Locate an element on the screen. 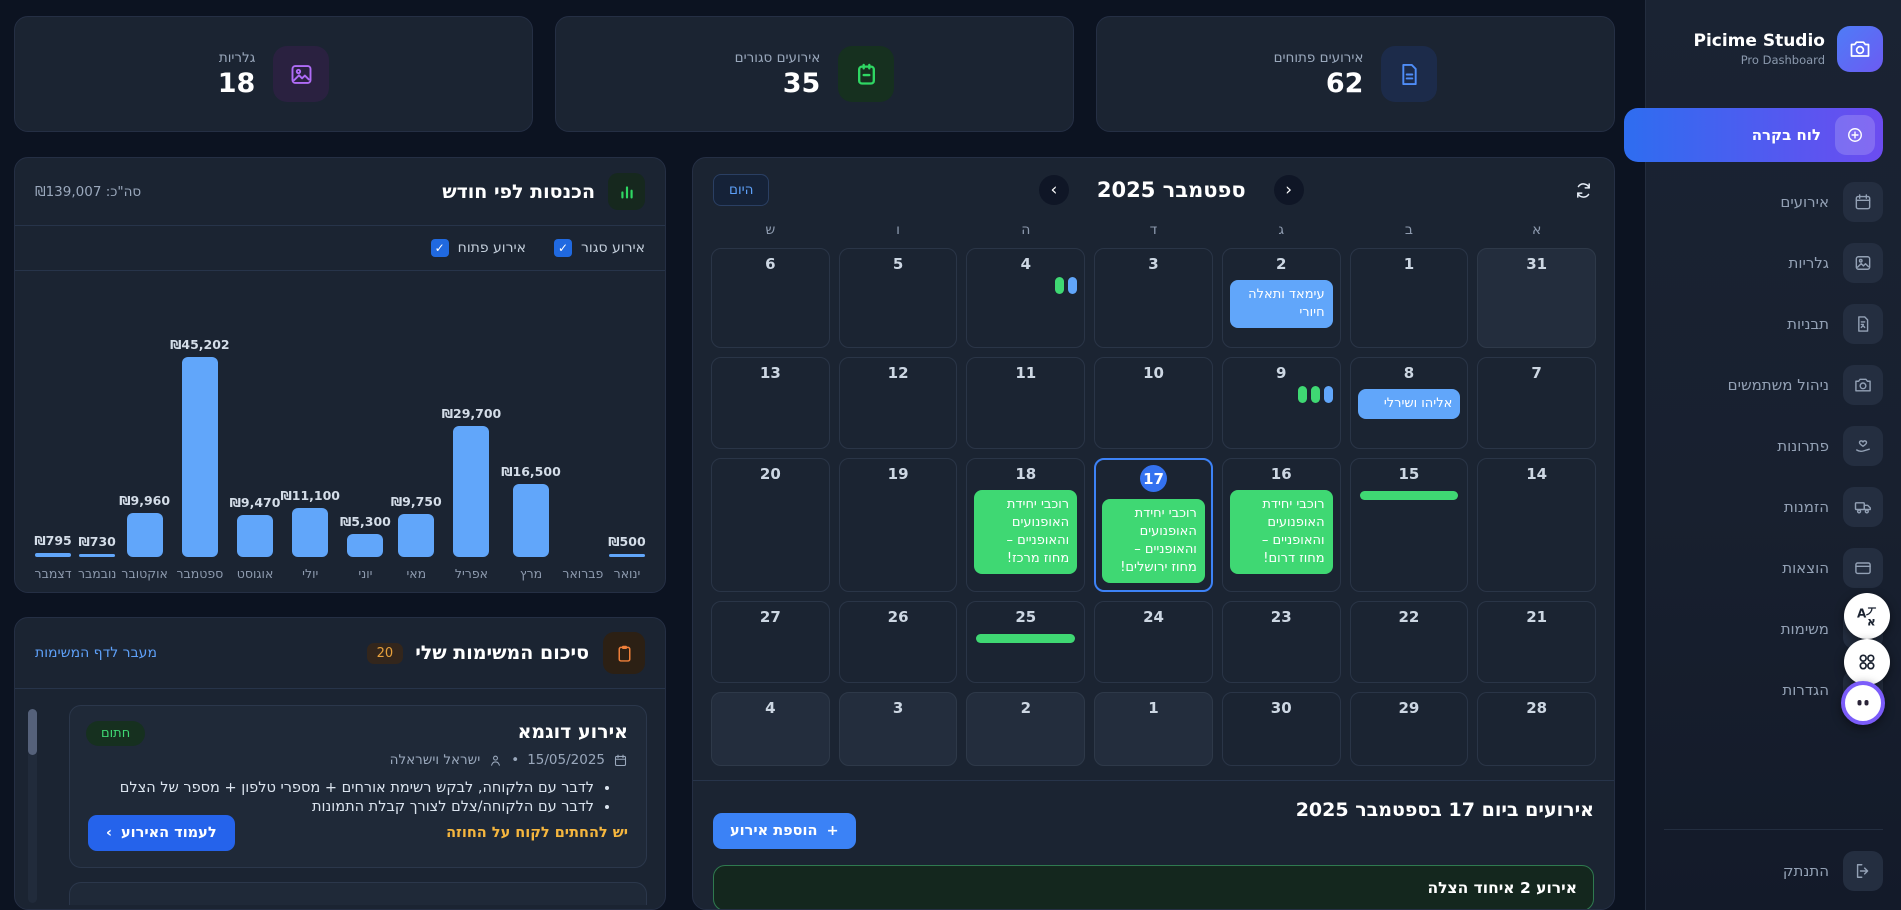  dashboard-icon is located at coordinates (1855, 135).